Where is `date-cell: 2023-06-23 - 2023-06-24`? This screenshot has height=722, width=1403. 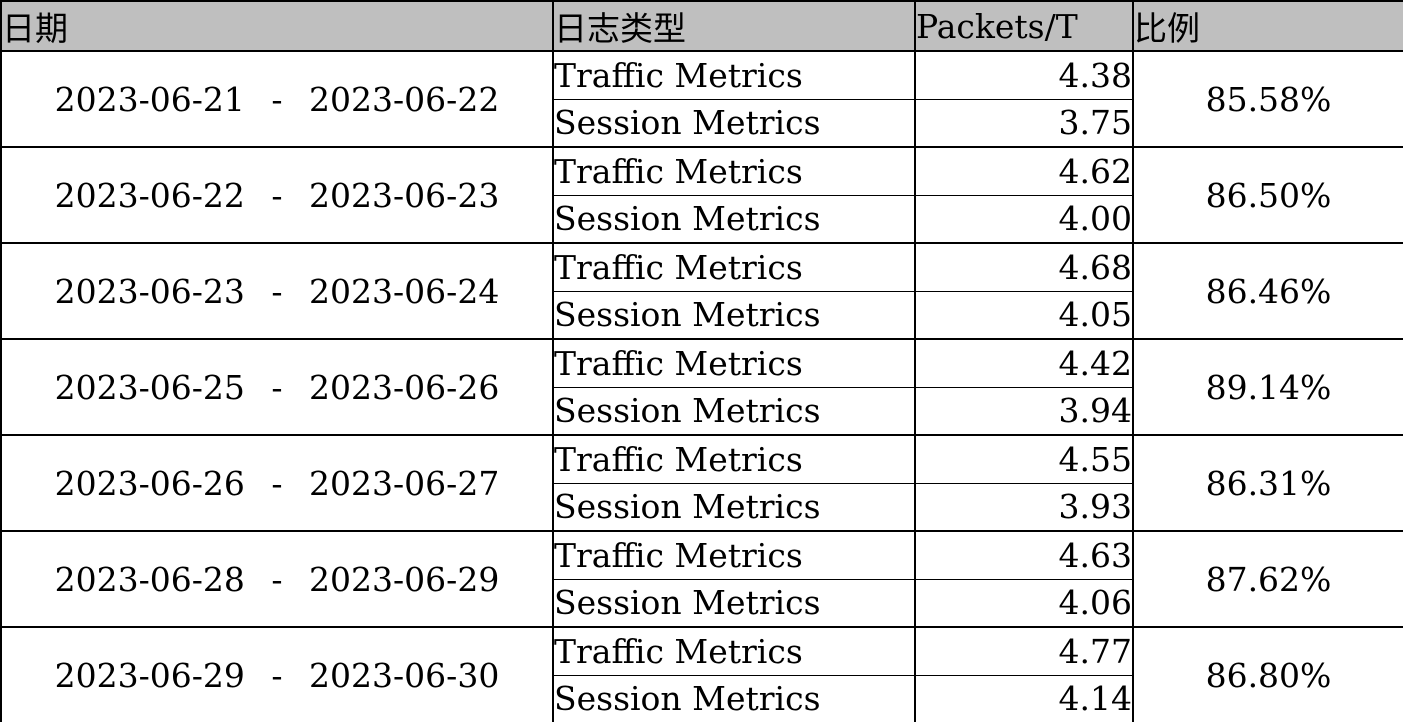
date-cell: 2023-06-23 - 2023-06-24 is located at coordinates (277, 291).